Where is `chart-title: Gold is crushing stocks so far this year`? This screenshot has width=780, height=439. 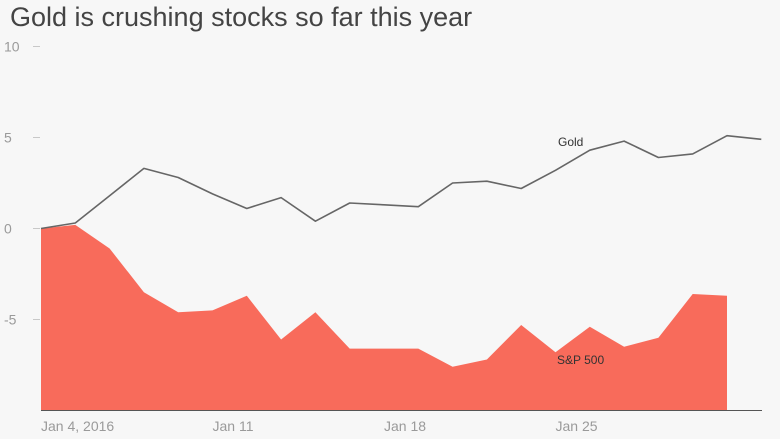 chart-title: Gold is crushing stocks so far this year is located at coordinates (241, 17).